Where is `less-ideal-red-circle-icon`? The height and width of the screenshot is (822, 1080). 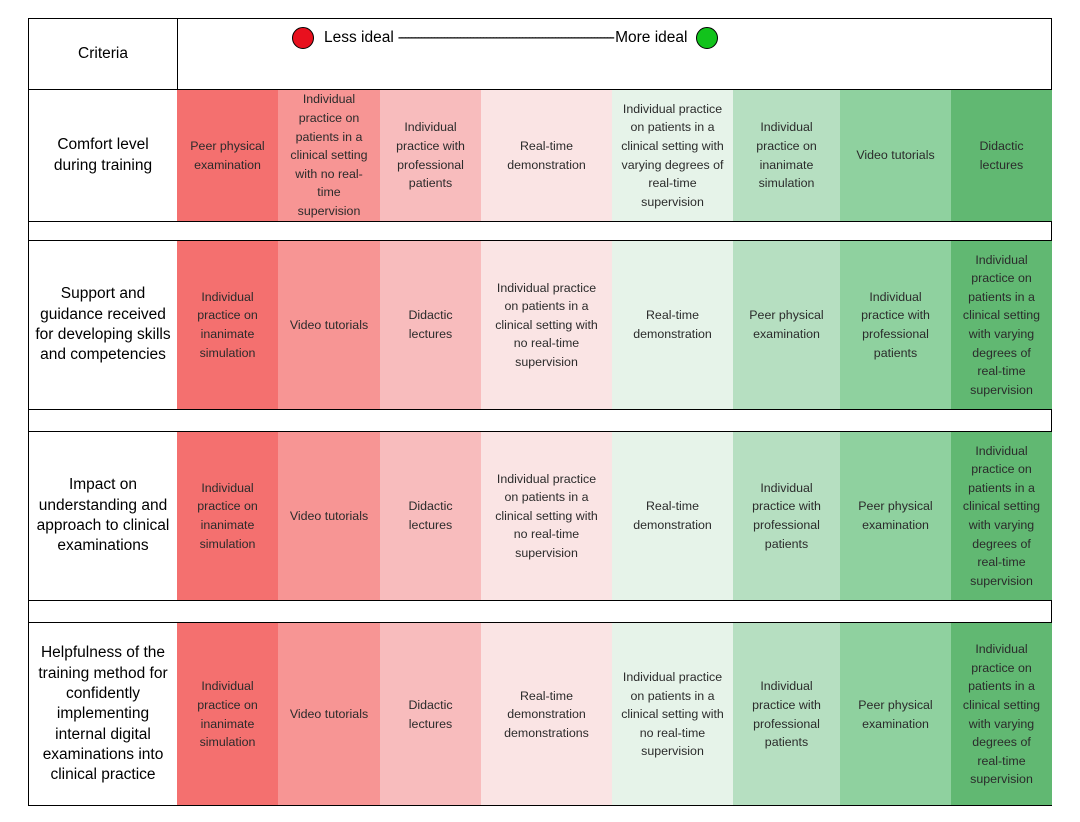
less-ideal-red-circle-icon is located at coordinates (303, 38).